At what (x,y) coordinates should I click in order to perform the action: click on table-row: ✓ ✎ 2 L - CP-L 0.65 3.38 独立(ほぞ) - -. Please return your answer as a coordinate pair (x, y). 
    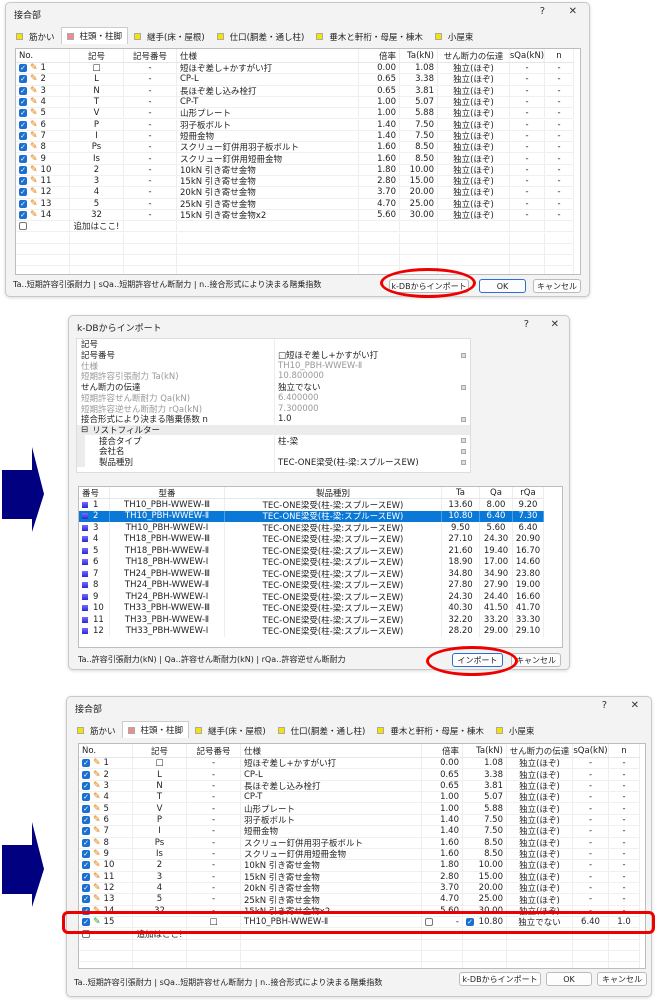
    Looking at the image, I should click on (359, 775).